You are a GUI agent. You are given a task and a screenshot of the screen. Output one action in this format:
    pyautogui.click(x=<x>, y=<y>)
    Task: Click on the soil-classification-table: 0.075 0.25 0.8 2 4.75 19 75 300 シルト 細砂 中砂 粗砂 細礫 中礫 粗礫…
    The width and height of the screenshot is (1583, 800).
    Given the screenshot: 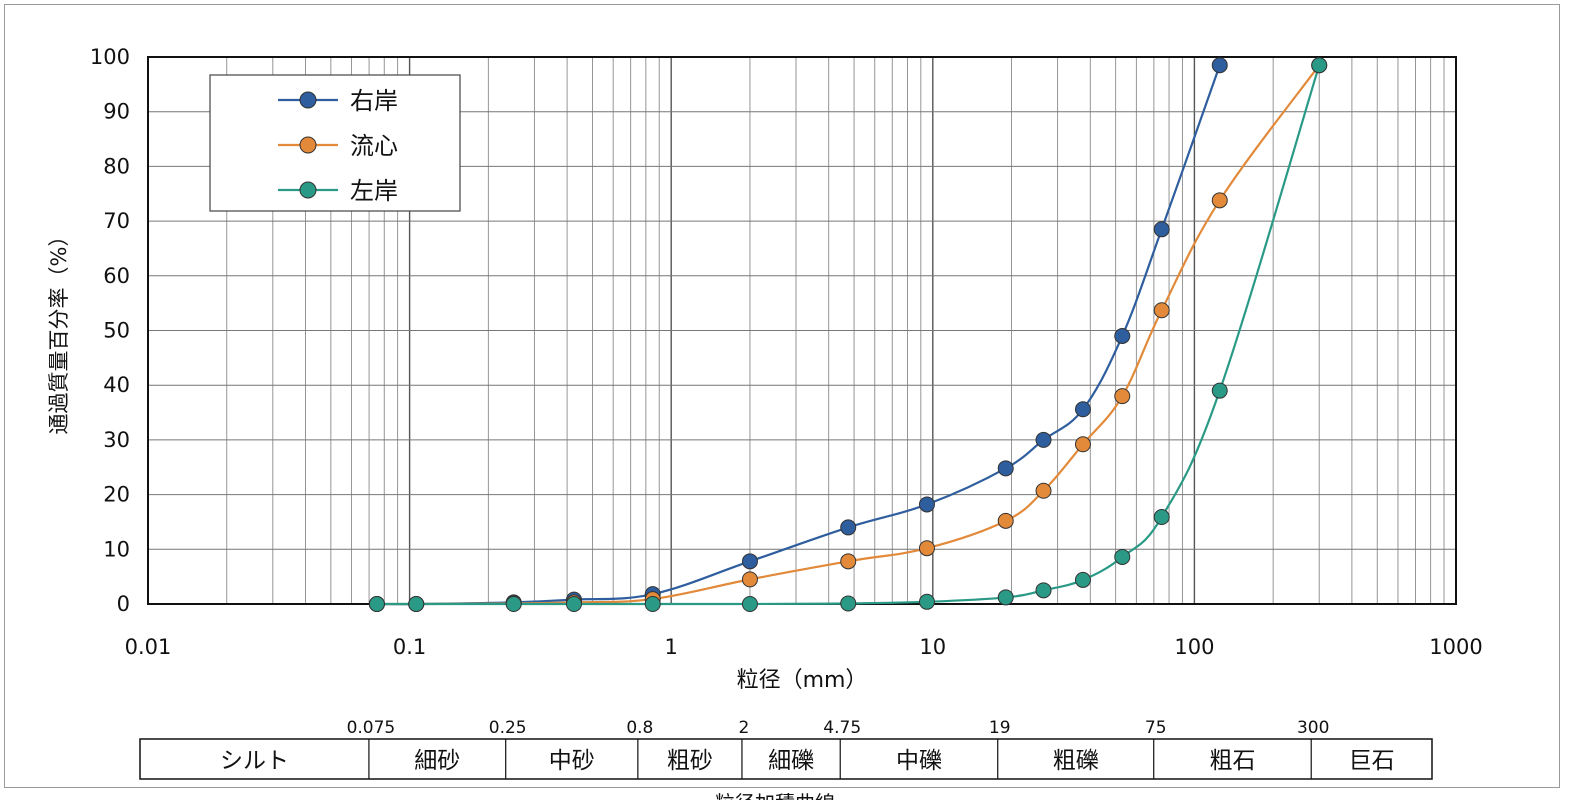 What is the action you would take?
    pyautogui.click(x=786, y=749)
    